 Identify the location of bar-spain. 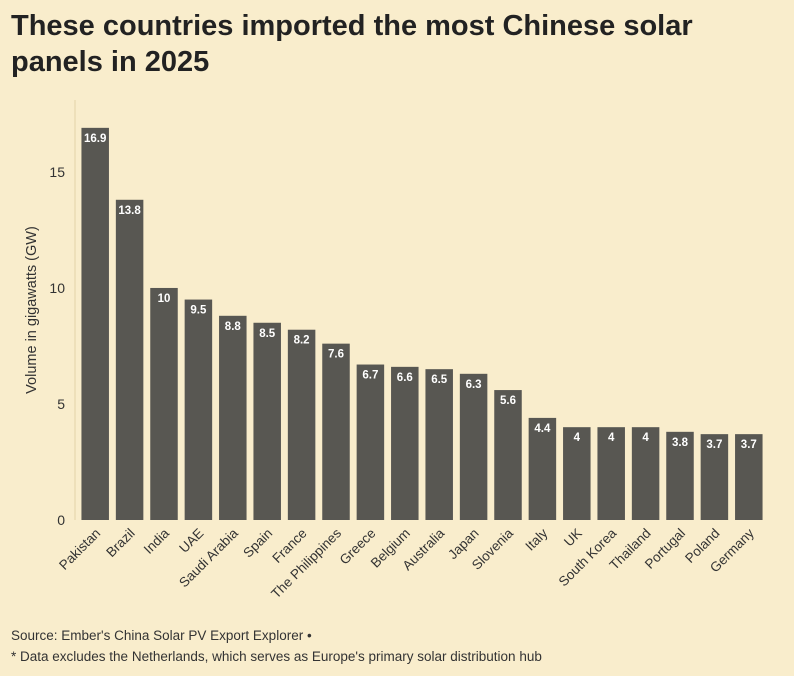
(267, 421).